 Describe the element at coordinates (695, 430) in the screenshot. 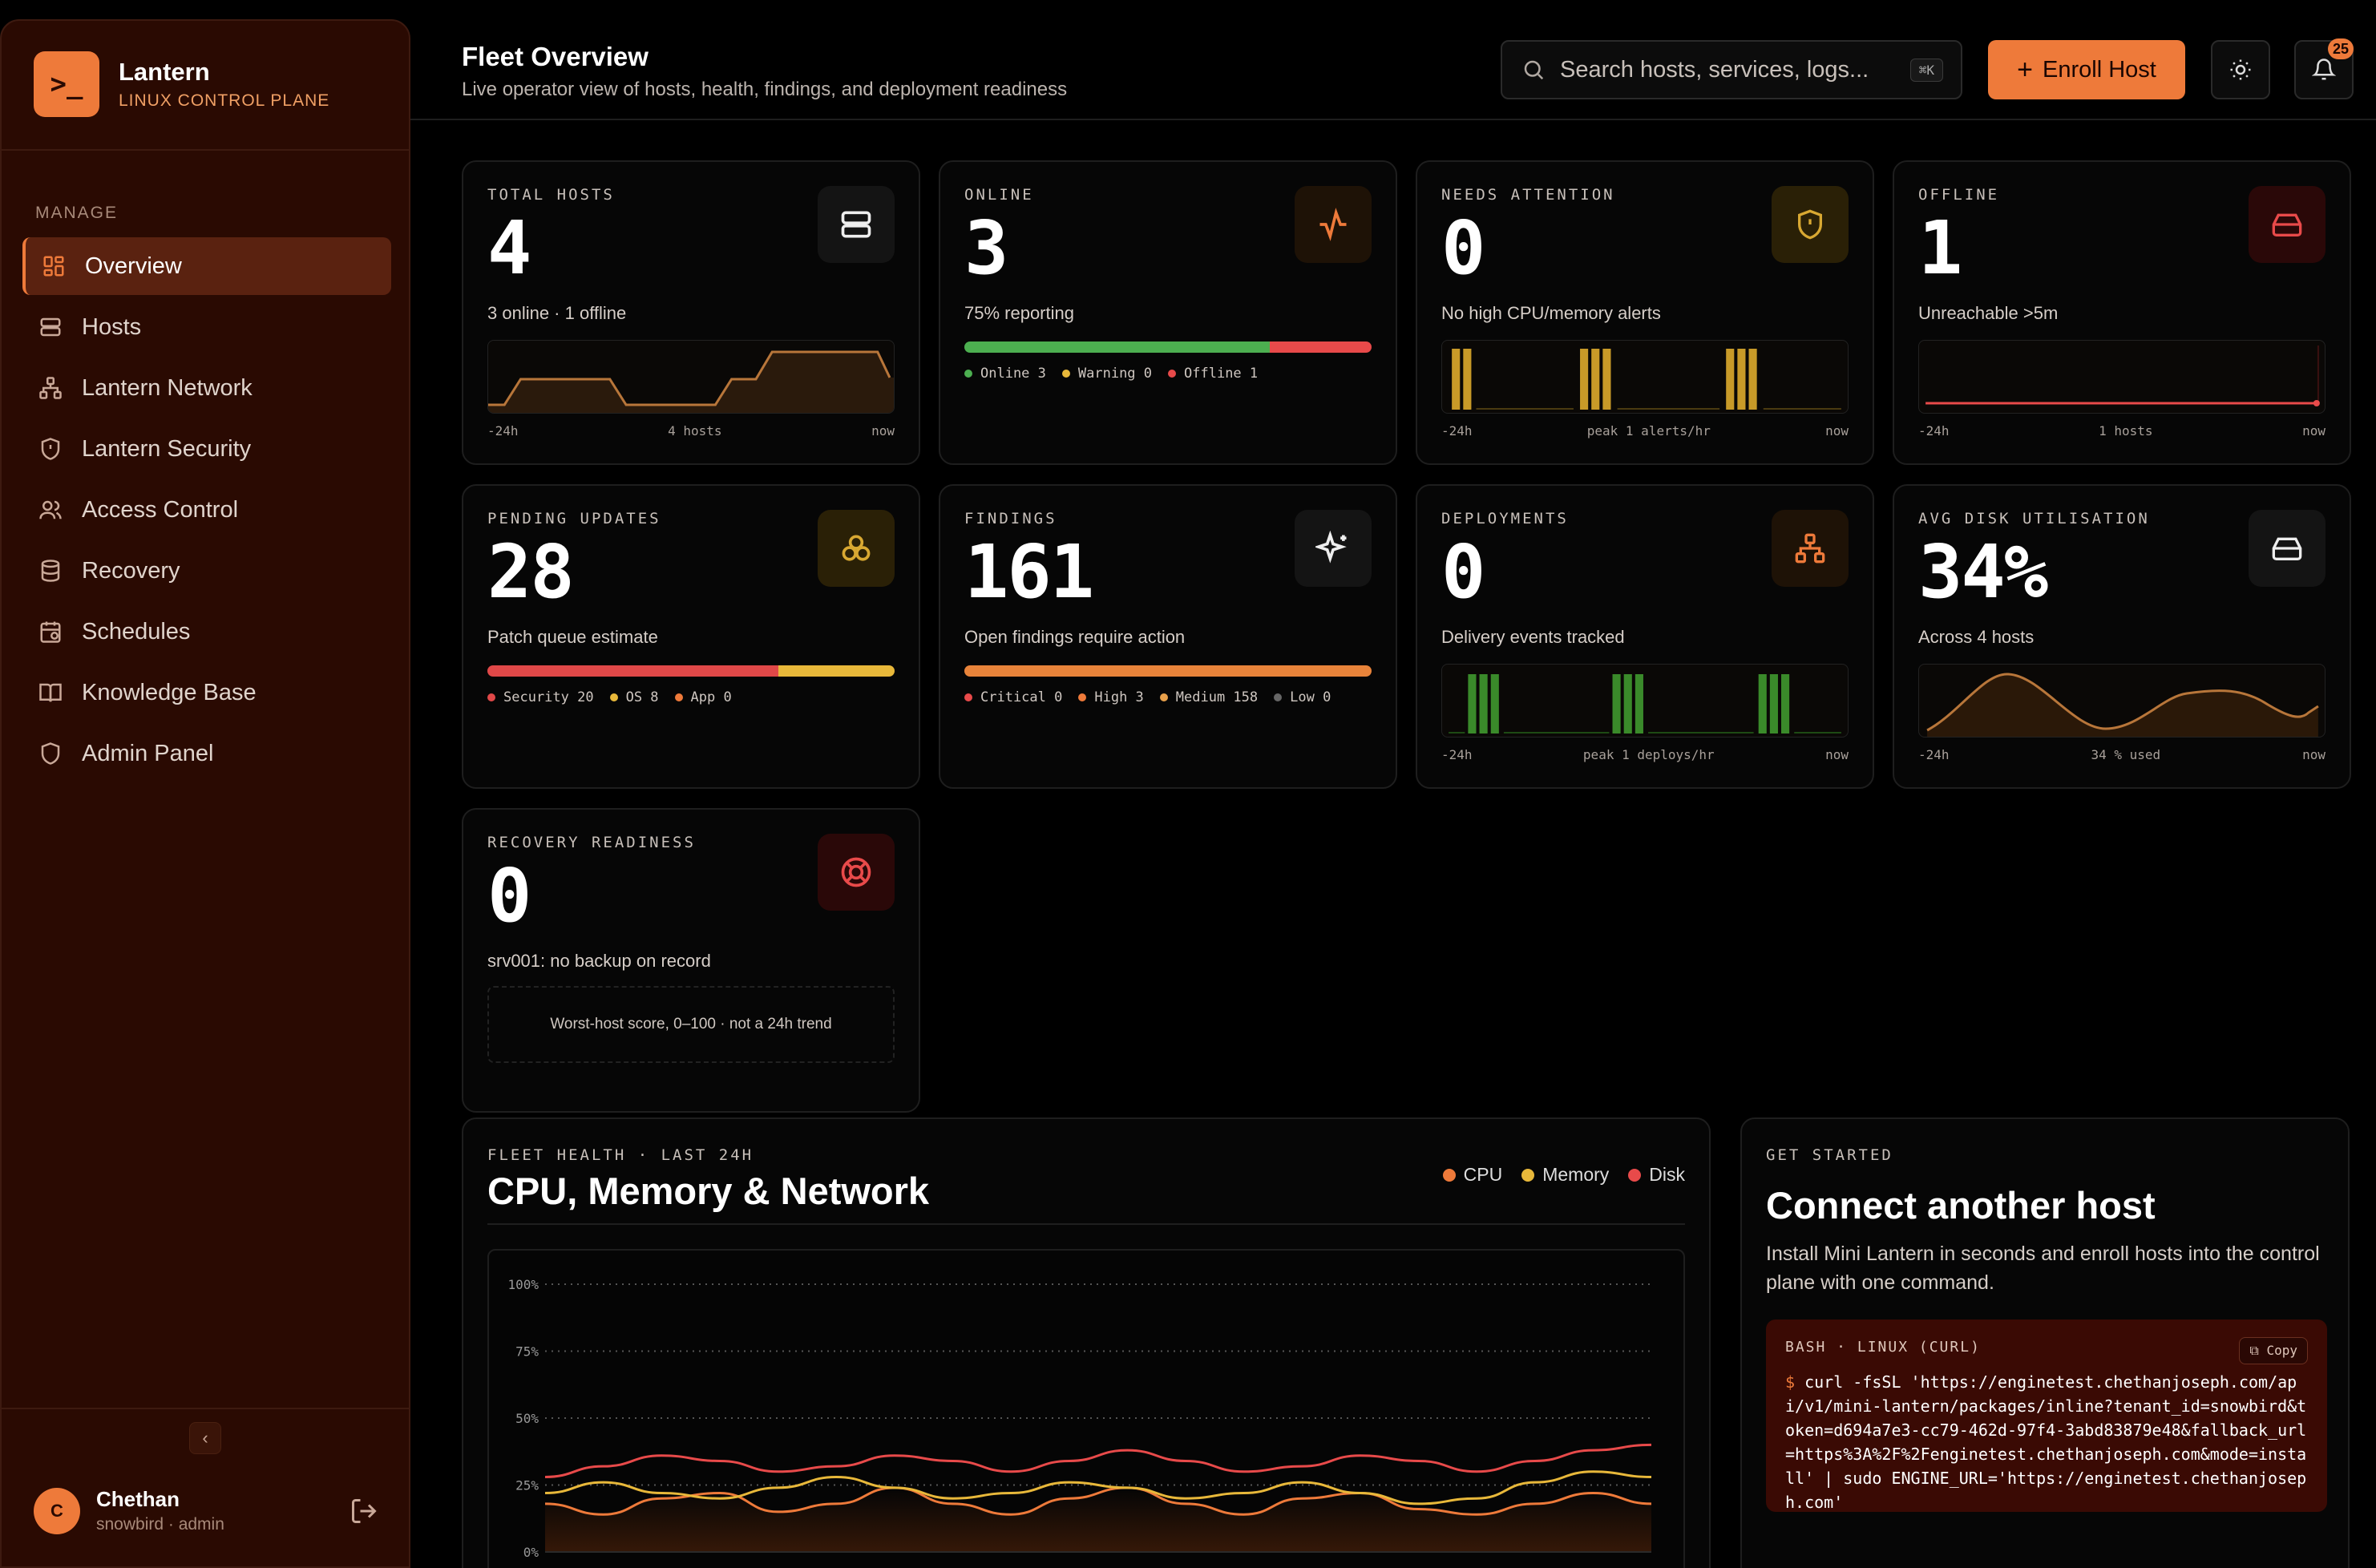

I see `axis-mid: 4 hosts` at that location.